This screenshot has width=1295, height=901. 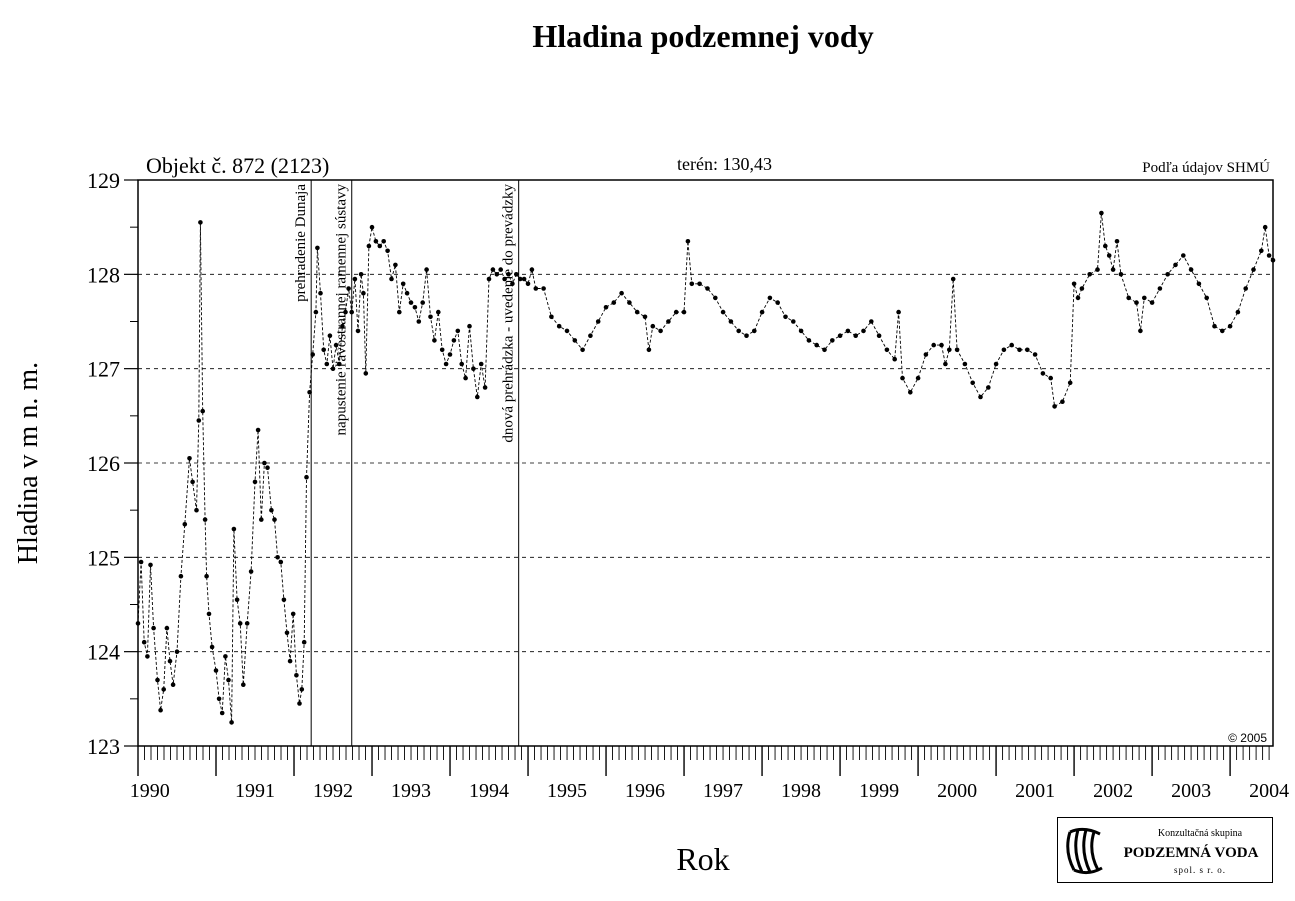 What do you see at coordinates (509, 313) in the screenshot?
I see `event-label: dnová prehrádzka - uvedenie do prevádzky` at bounding box center [509, 313].